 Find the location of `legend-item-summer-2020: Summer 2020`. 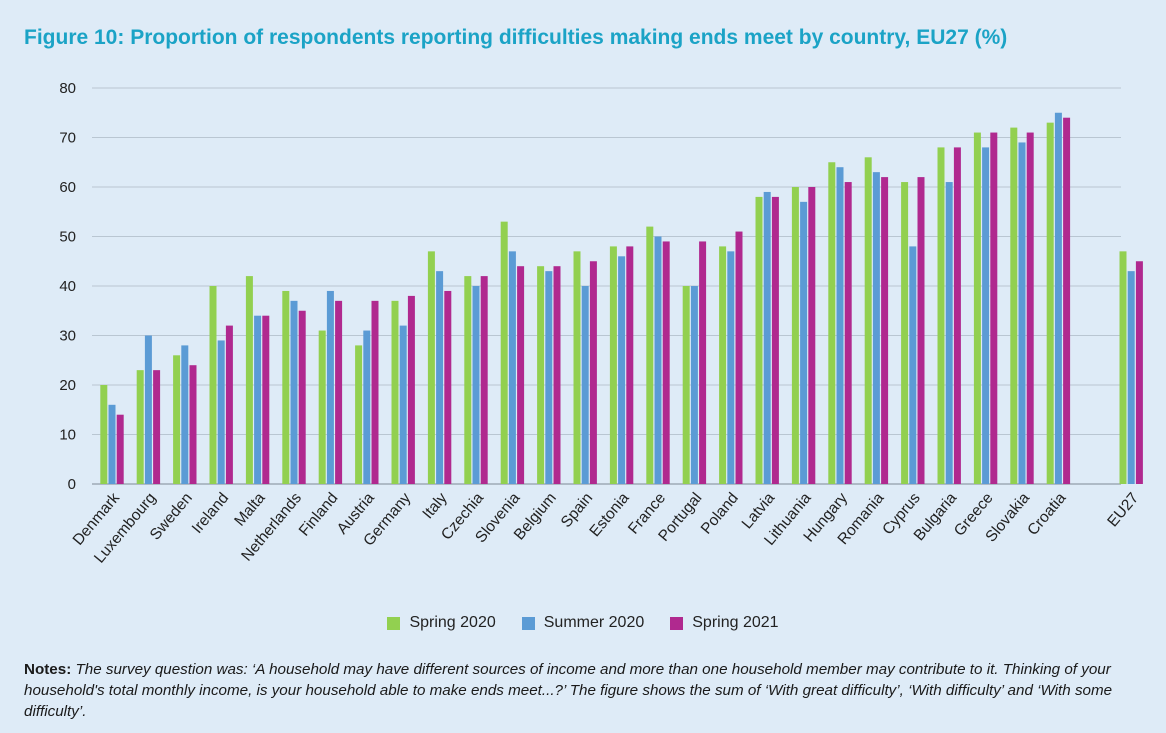

legend-item-summer-2020: Summer 2020 is located at coordinates (583, 623).